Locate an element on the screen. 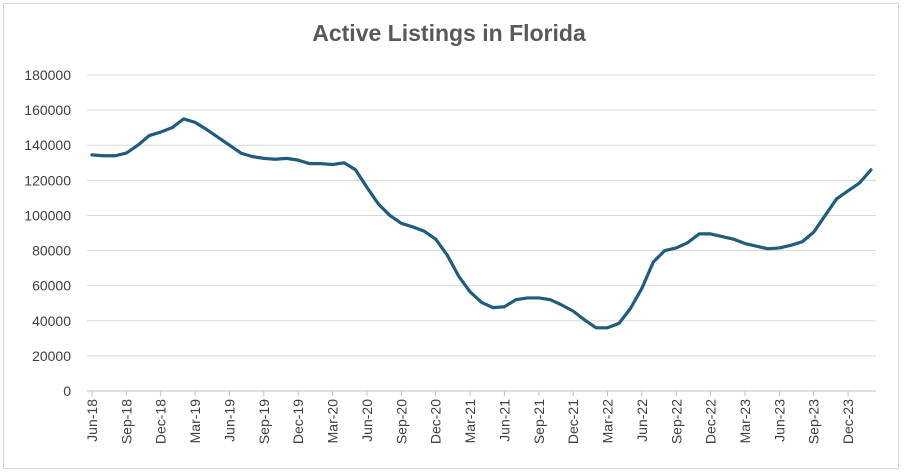  y-tick-label: 120000 is located at coordinates (47, 180).